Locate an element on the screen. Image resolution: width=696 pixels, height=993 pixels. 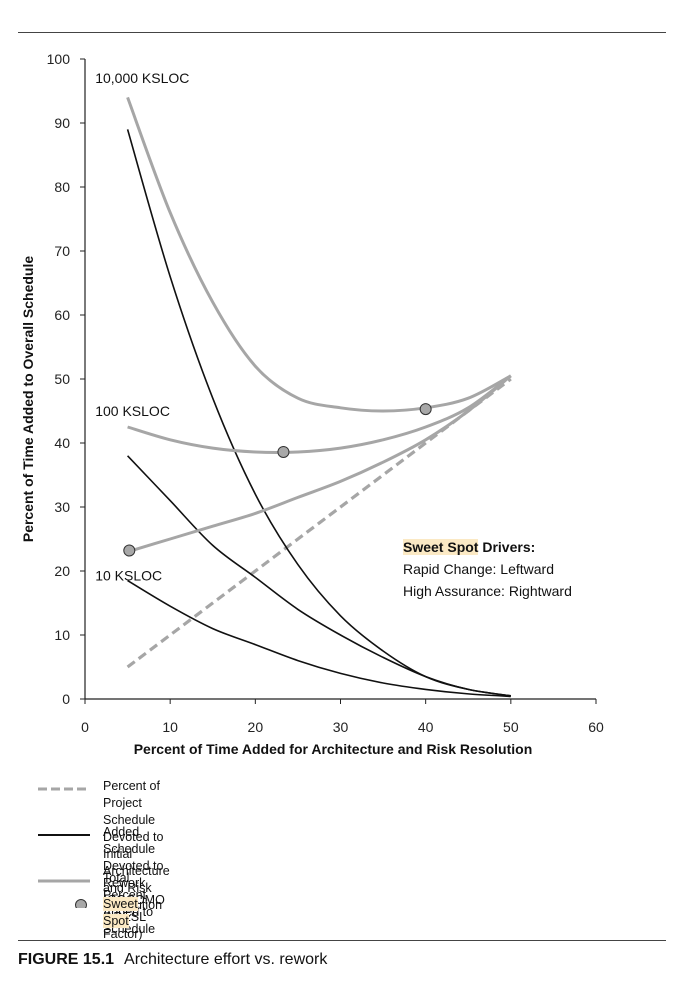
y-tick-label: 100 is located at coordinates (59, 59).